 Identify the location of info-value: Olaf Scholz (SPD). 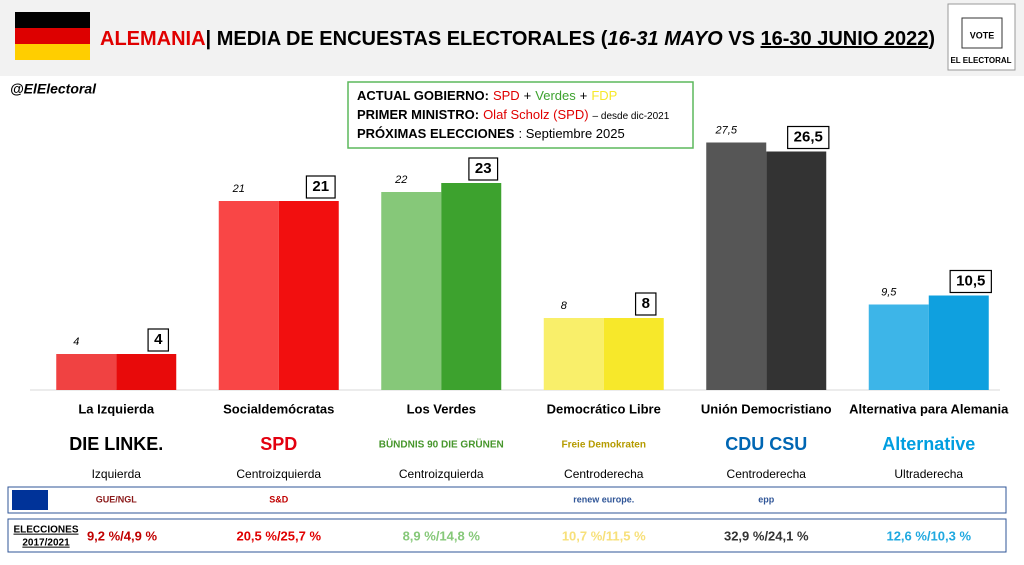
(535, 114).